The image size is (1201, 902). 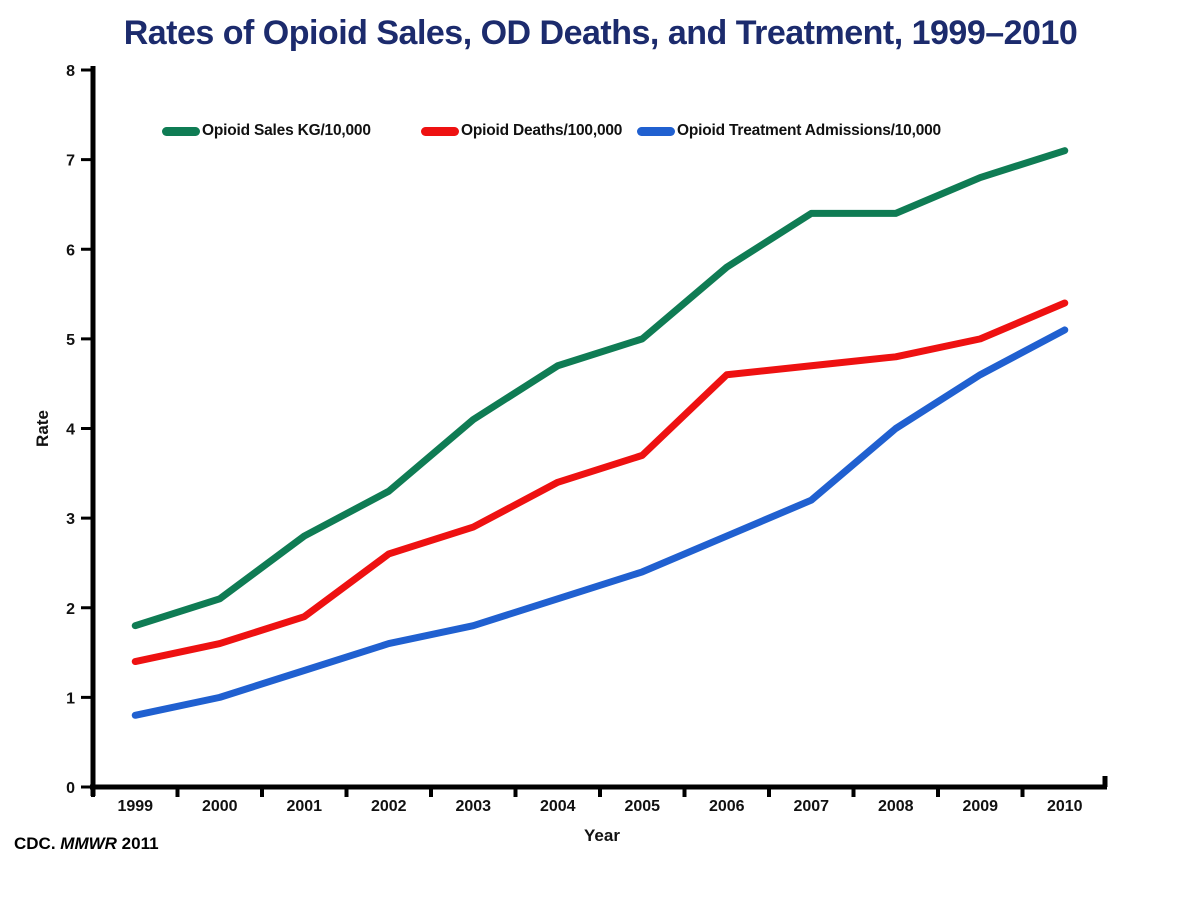 I want to click on x-tick-label: 2001, so click(x=304, y=806).